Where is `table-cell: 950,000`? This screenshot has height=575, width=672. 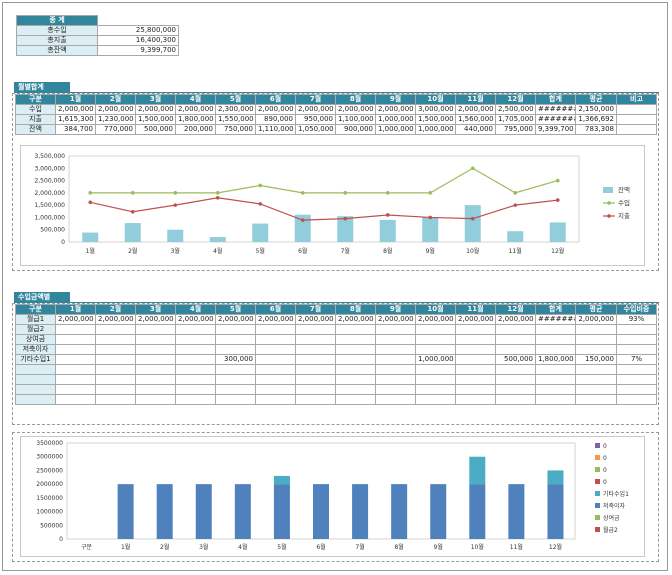
table-cell: 950,000 is located at coordinates (315, 119).